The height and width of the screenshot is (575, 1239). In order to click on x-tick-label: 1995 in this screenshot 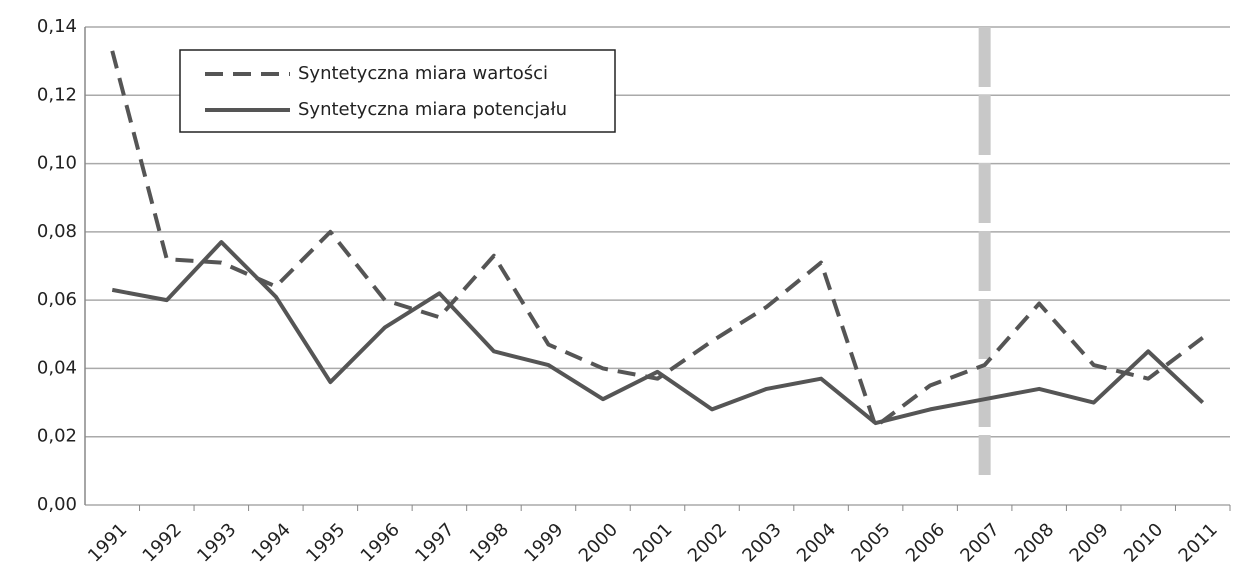, I will do `click(325, 542)`.